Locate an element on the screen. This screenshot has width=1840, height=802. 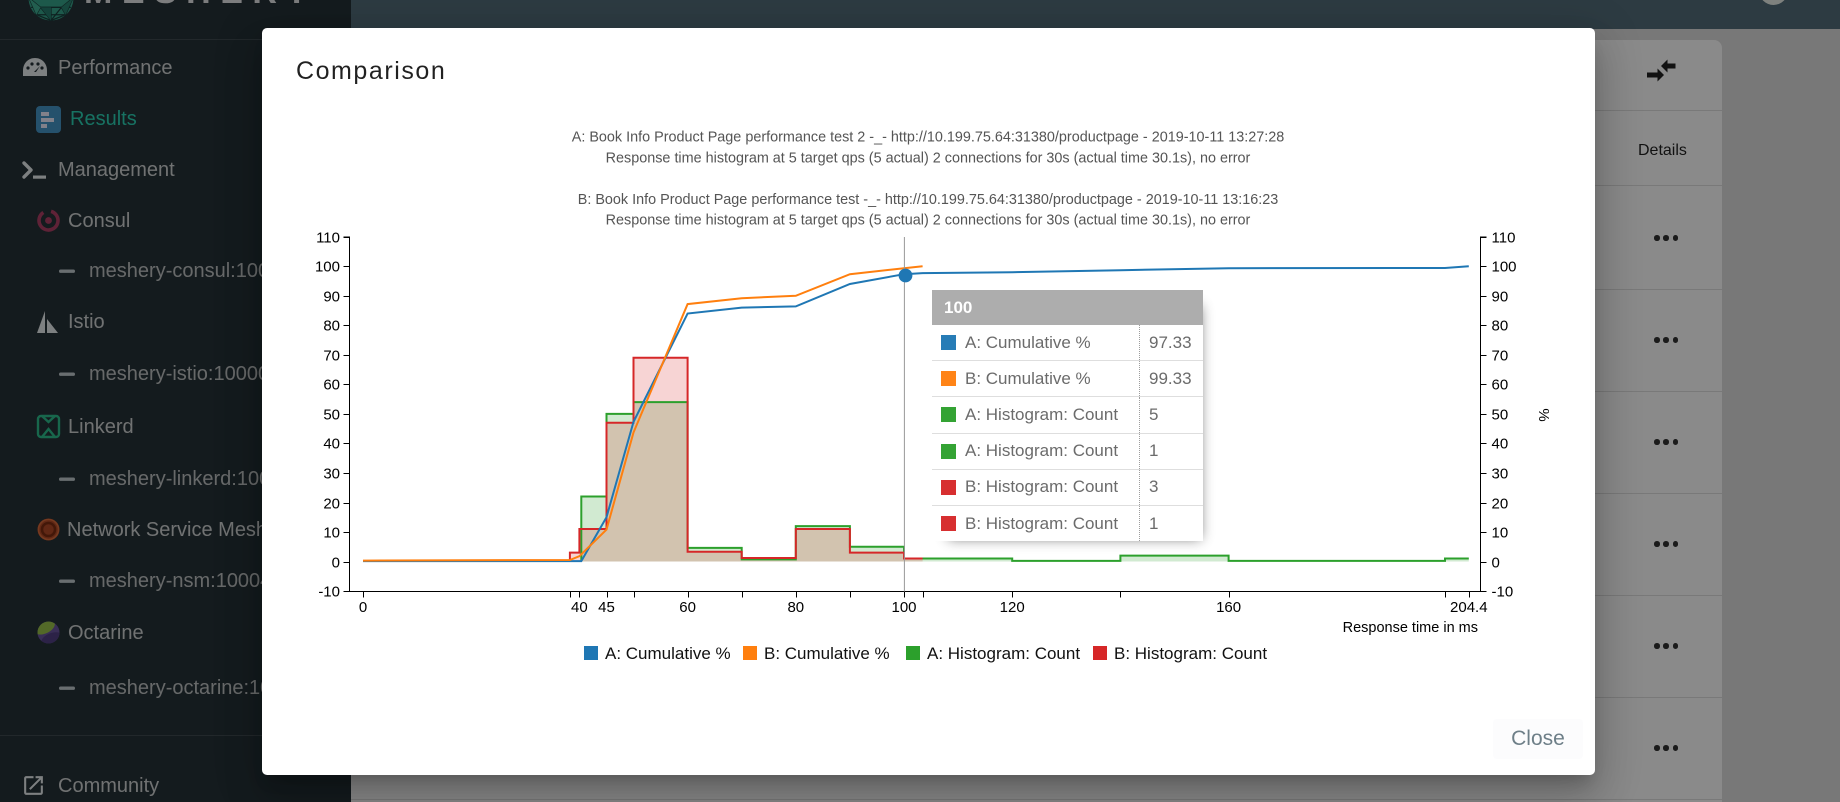
svg-text: A: Histogram: Count is located at coordinates (1003, 653).